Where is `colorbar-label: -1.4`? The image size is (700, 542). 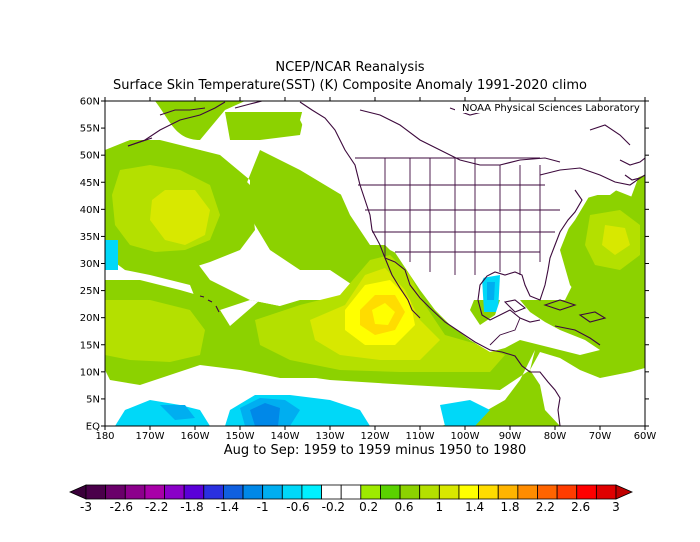
colorbar-label: -1.4 is located at coordinates (227, 507).